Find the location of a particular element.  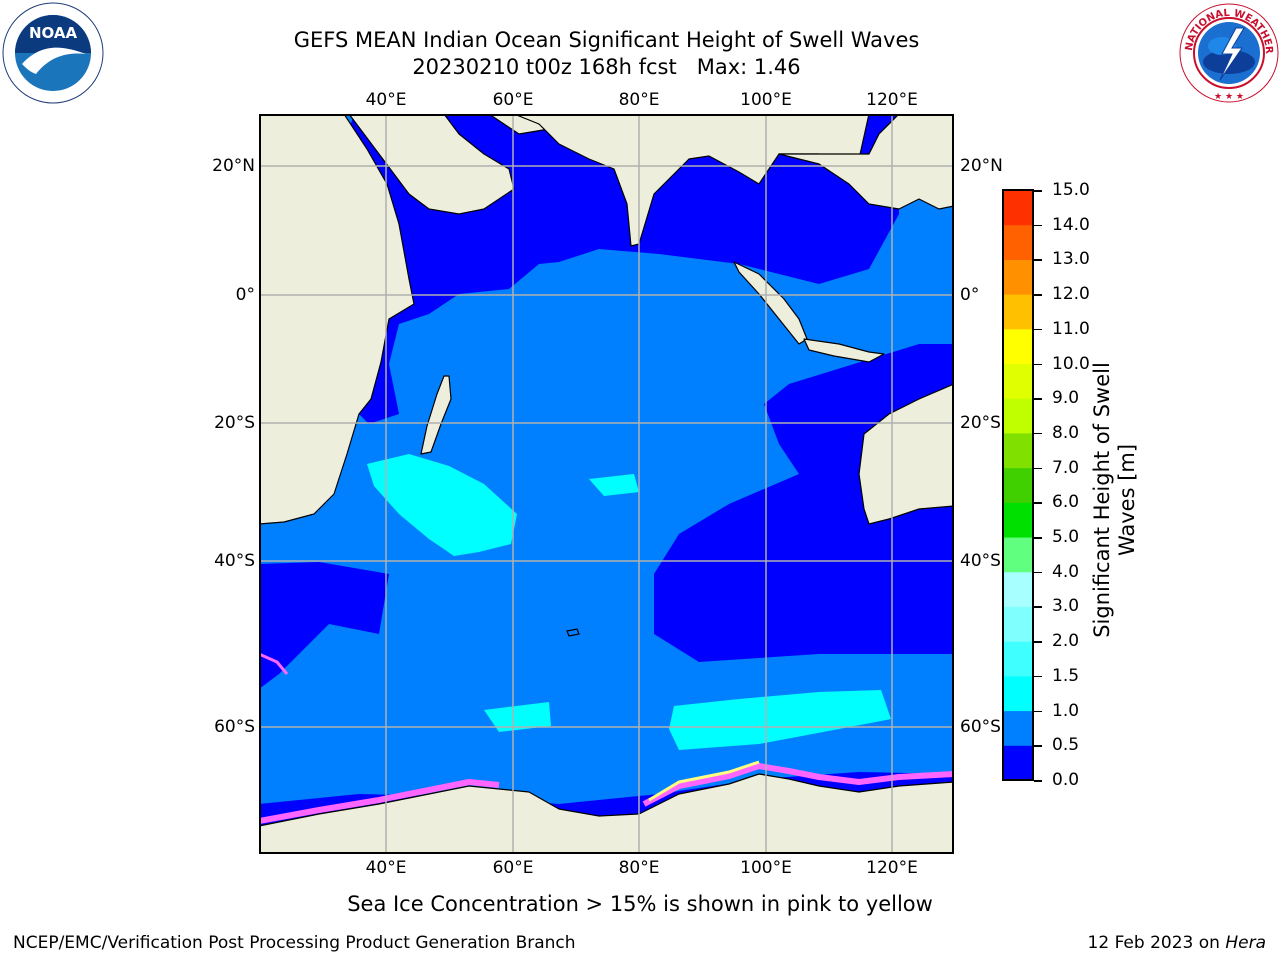

colorbar-tick-label: 9.0 is located at coordinates (1066, 398).